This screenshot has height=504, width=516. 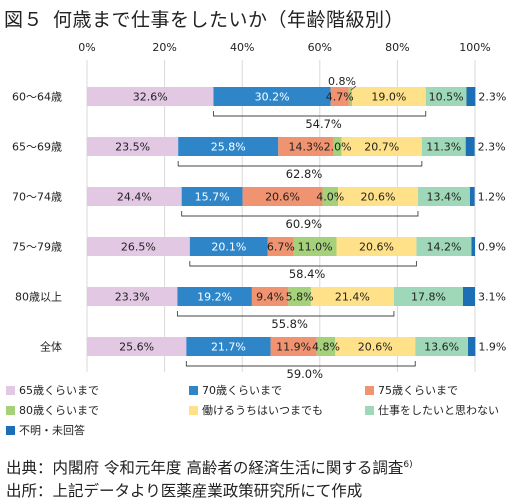 I want to click on legend-label: 70歳くらいまで, so click(x=242, y=390).